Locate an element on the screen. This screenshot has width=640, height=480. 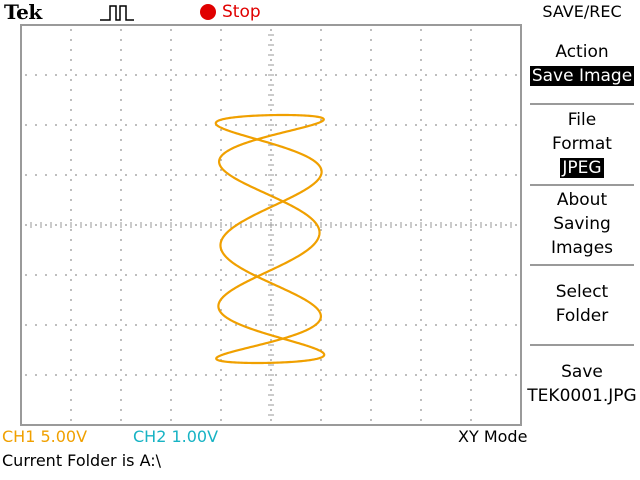
save-line-1: Save is located at coordinates (582, 372).